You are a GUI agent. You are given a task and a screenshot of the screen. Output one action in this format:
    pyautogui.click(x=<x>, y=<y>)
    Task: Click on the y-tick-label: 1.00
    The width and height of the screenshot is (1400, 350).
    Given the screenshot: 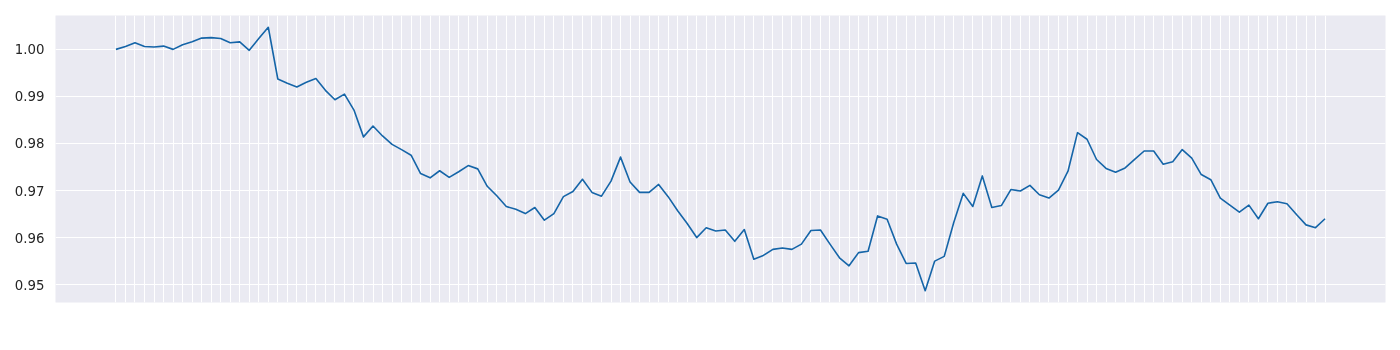 What is the action you would take?
    pyautogui.click(x=29, y=50)
    